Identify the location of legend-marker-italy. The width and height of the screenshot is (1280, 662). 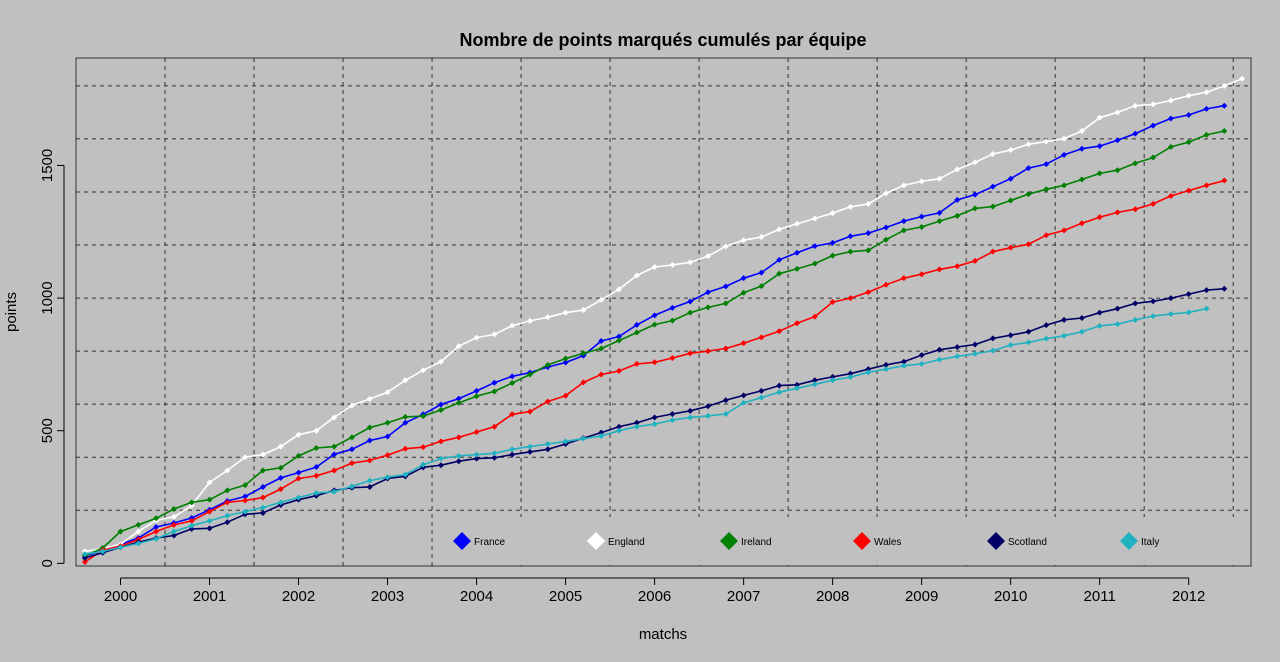
(1129, 541).